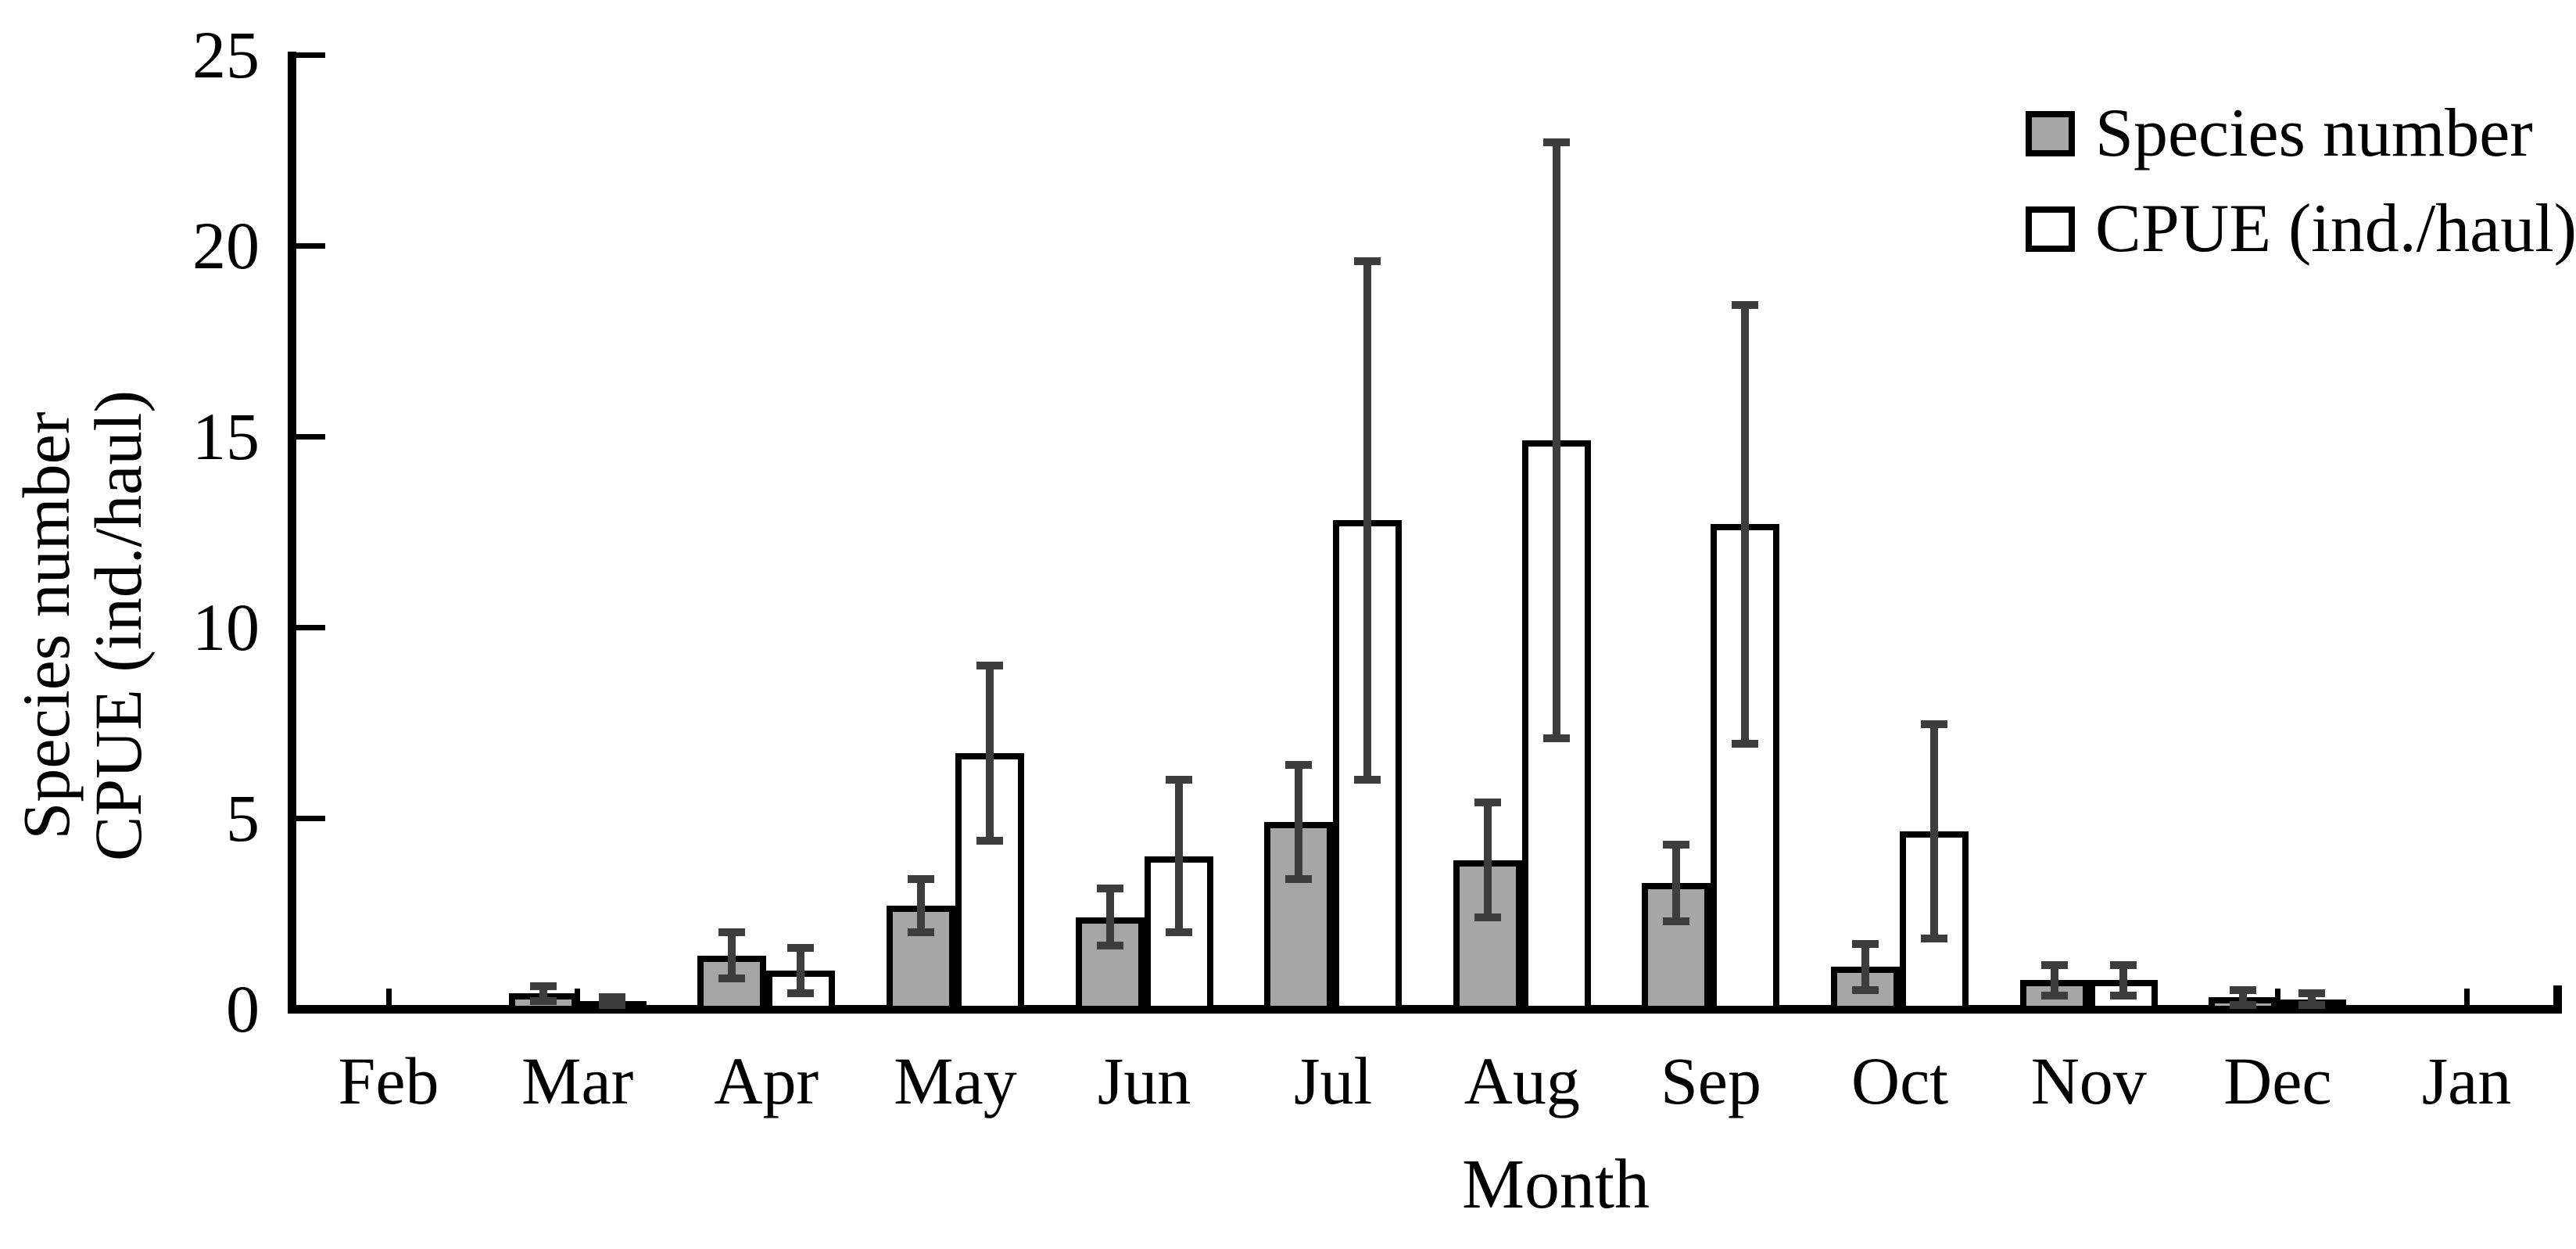 The height and width of the screenshot is (1249, 2576). I want to click on error-bar-species-mar-cap-top, so click(543, 986).